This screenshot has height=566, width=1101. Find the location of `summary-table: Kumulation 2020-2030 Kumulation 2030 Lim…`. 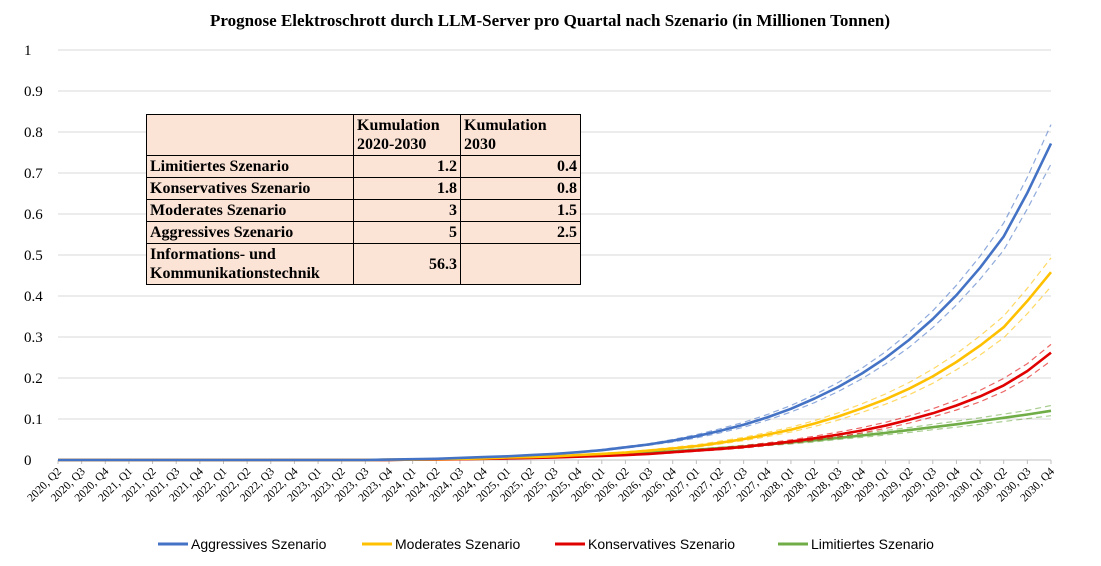

summary-table: Kumulation 2020-2030 Kumulation 2030 Lim… is located at coordinates (363, 199).